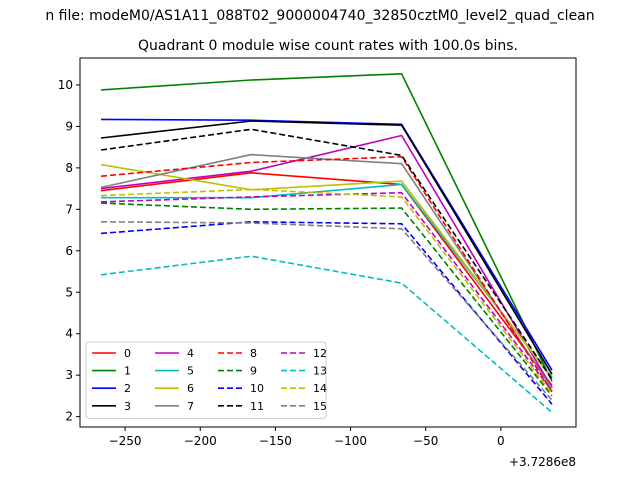 The image size is (640, 480). What do you see at coordinates (69, 209) in the screenshot?
I see `y-tick-label: 7` at bounding box center [69, 209].